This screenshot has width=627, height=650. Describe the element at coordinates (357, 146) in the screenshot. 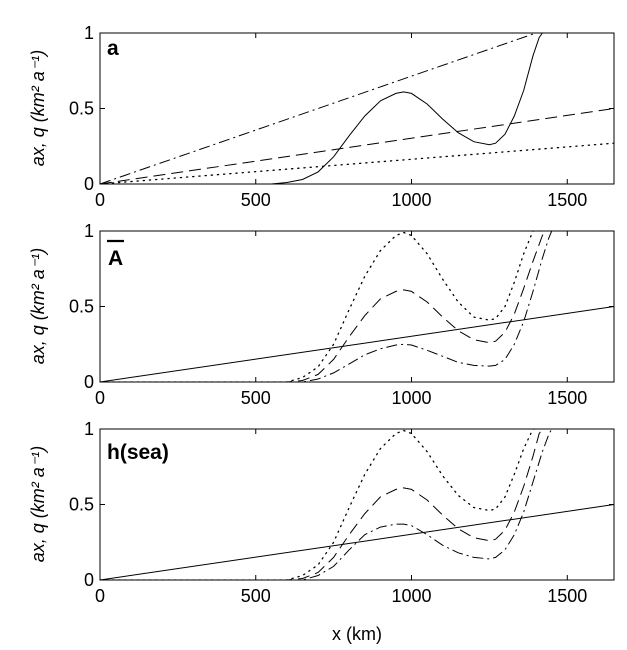

I see `series-line-dashed` at that location.